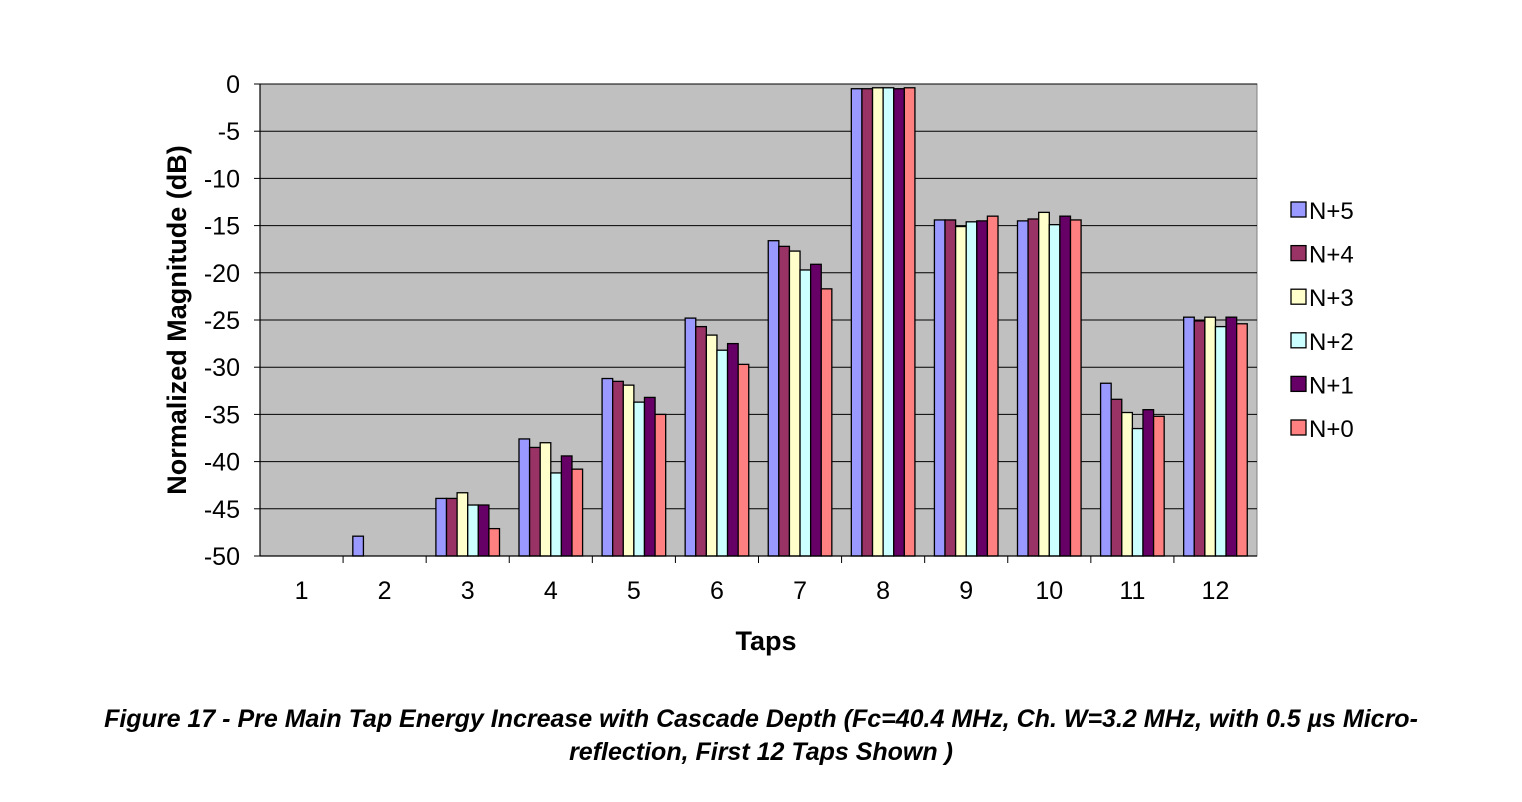  Describe the element at coordinates (1054, 390) in the screenshot. I see `bar-N+2-tap-10` at that location.